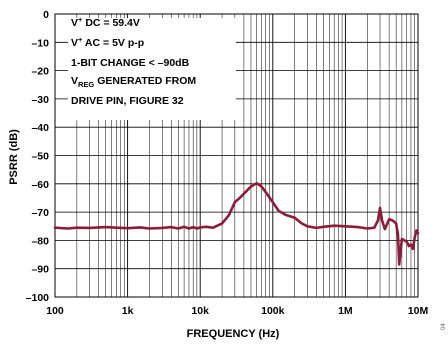 The image size is (448, 344). I want to click on figure-id-label: 04, so click(444, 326).